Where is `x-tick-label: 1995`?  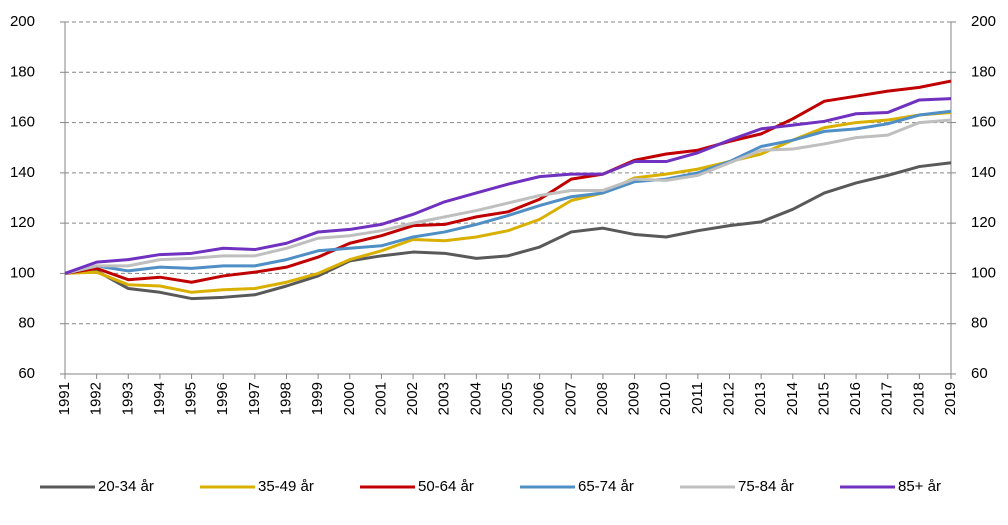
x-tick-label: 1995 is located at coordinates (191, 398).